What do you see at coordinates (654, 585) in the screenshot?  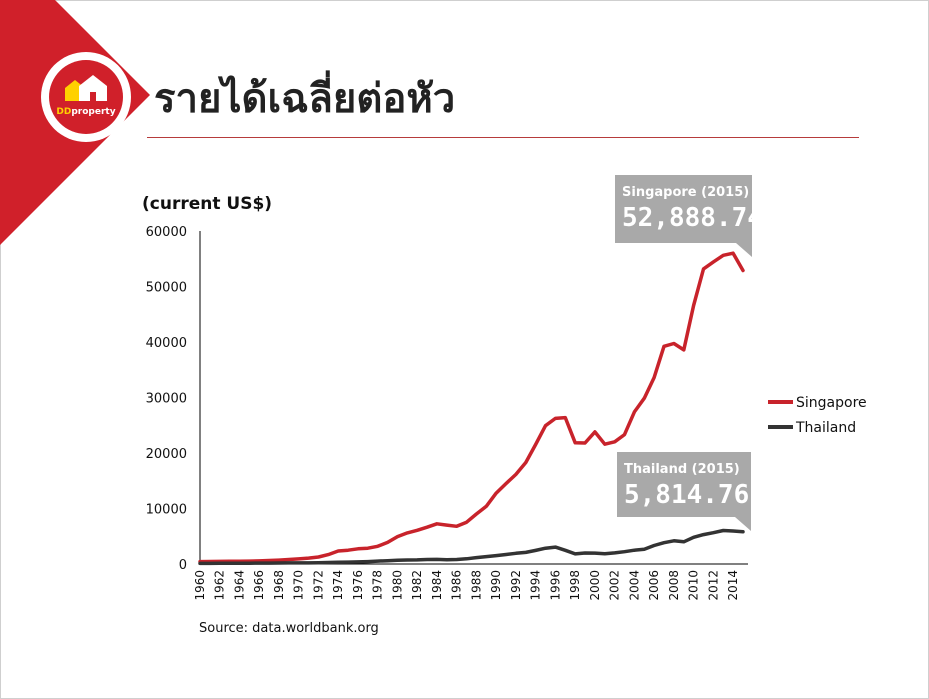 I see `x-tick-label: 2006` at bounding box center [654, 585].